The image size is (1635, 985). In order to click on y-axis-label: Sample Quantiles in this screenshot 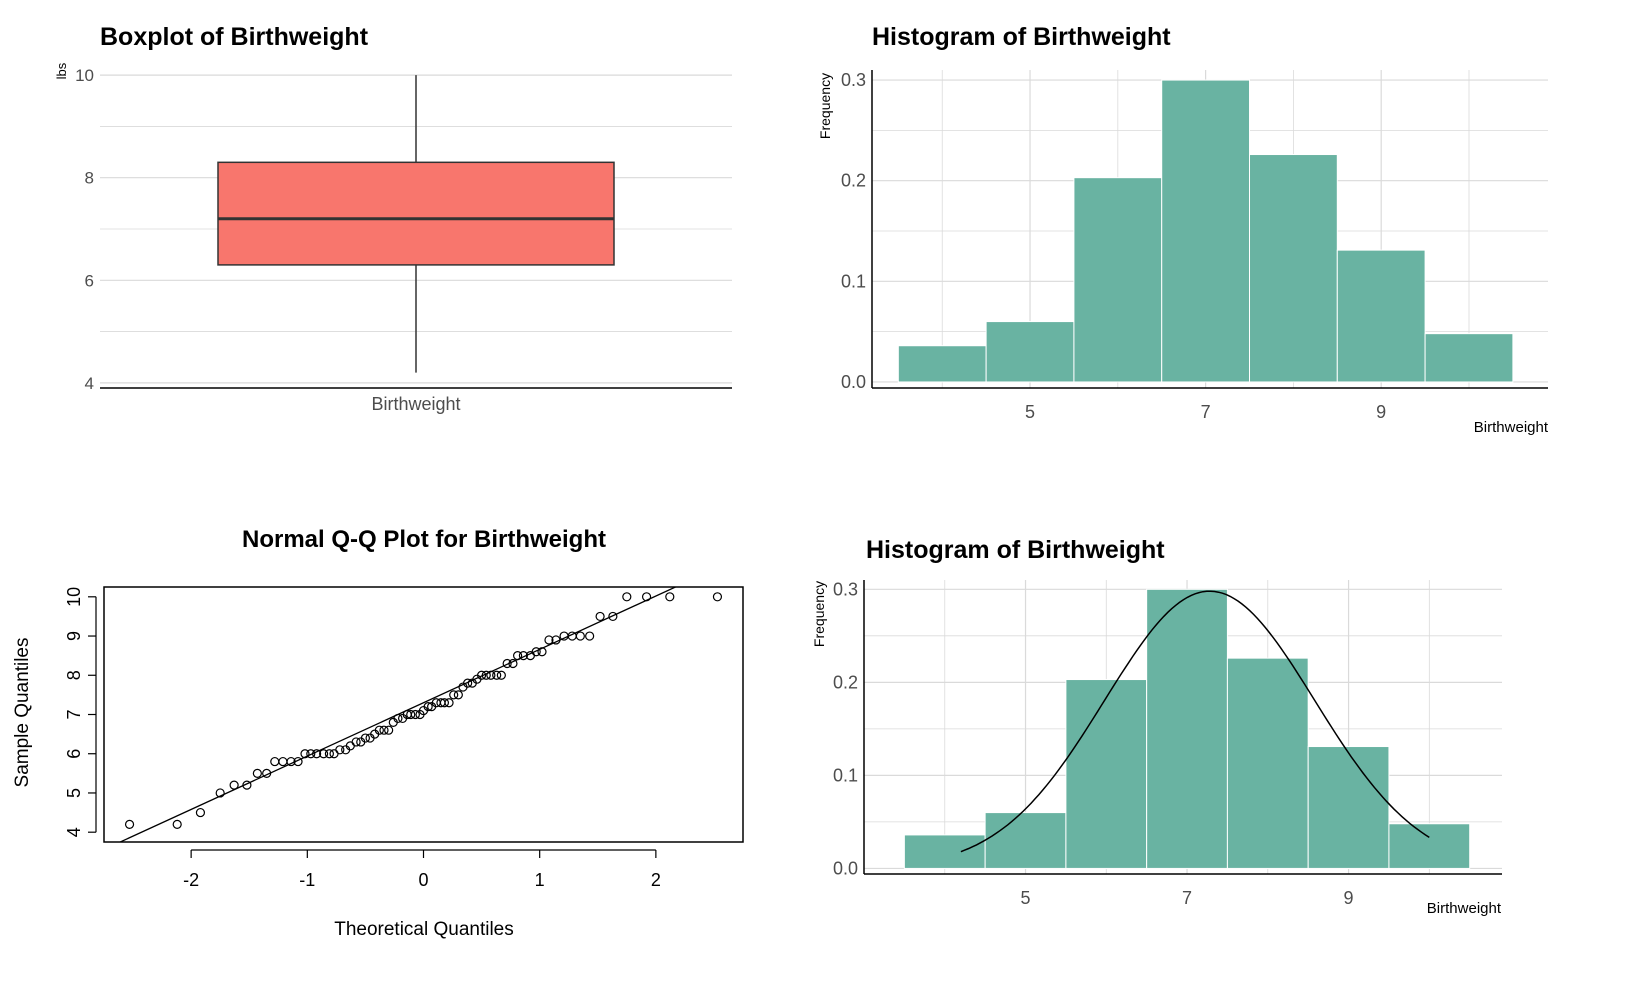, I will do `click(22, 713)`.